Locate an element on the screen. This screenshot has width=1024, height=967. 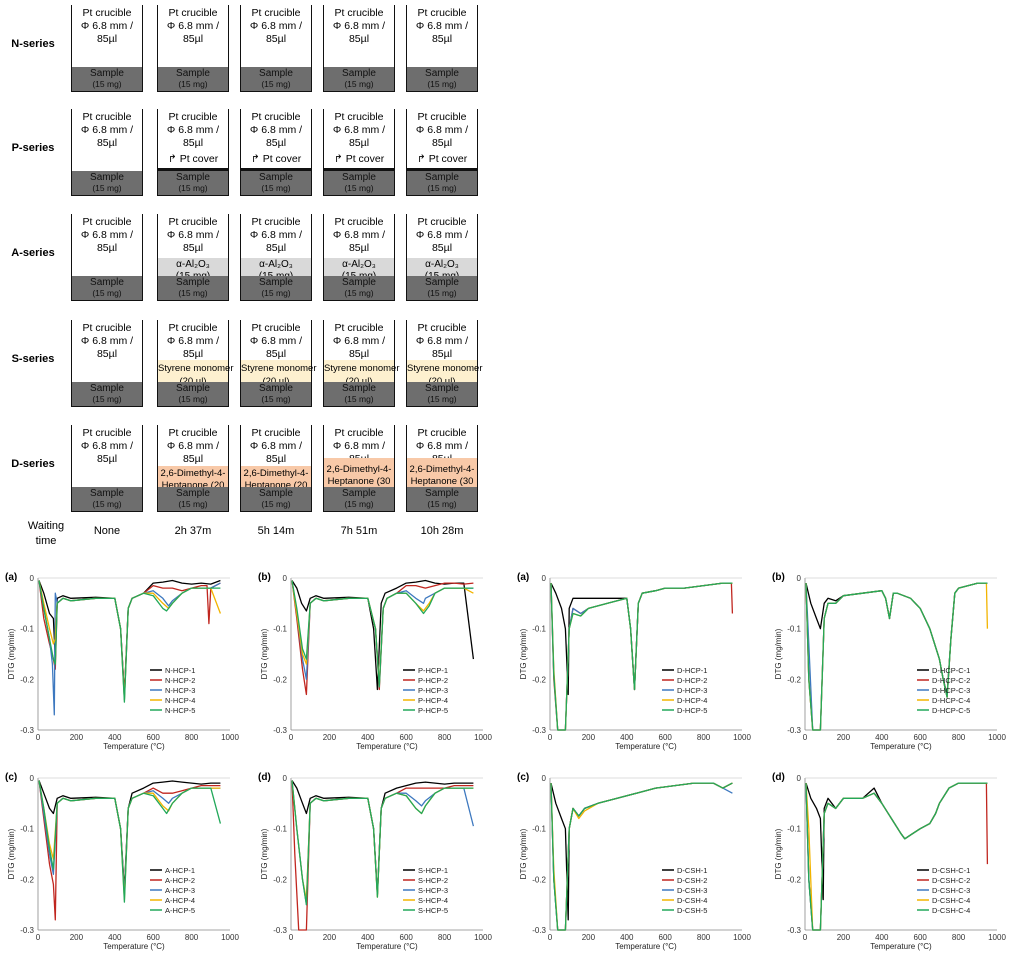
arrow-icon: ↱ is located at coordinates (340, 159).